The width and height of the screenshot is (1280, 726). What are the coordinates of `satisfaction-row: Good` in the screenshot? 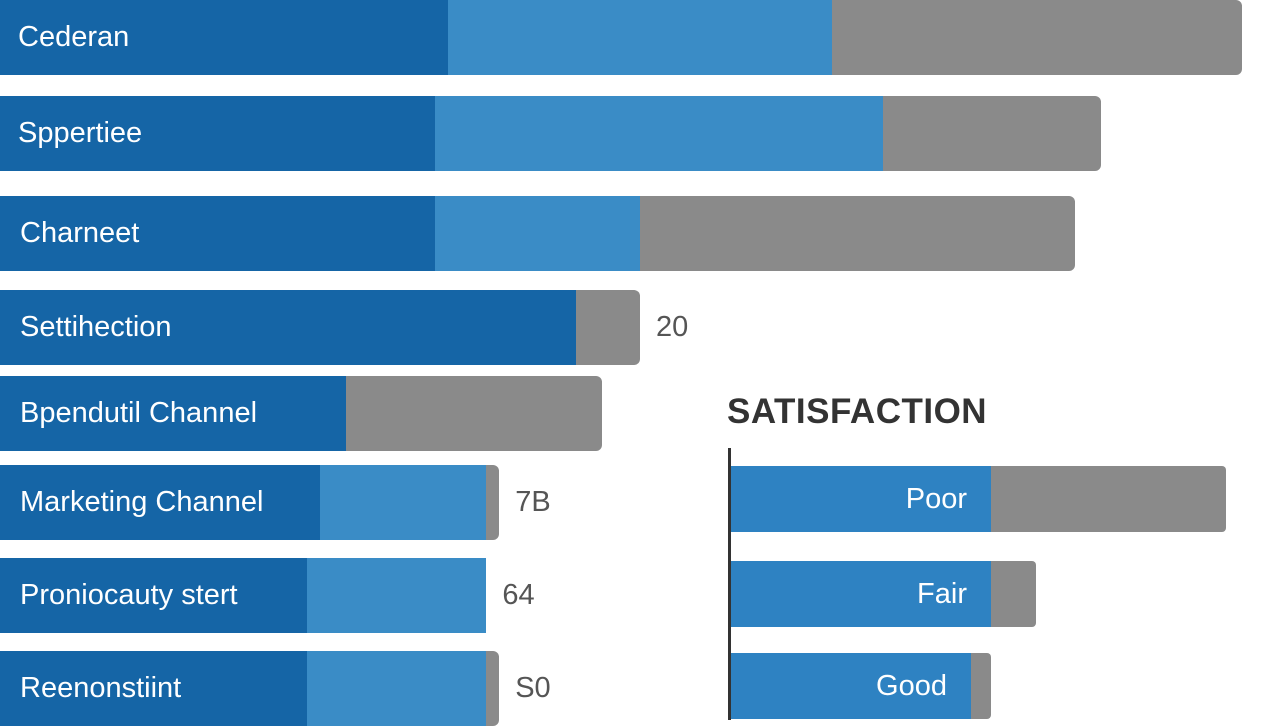 It's located at (1001, 686).